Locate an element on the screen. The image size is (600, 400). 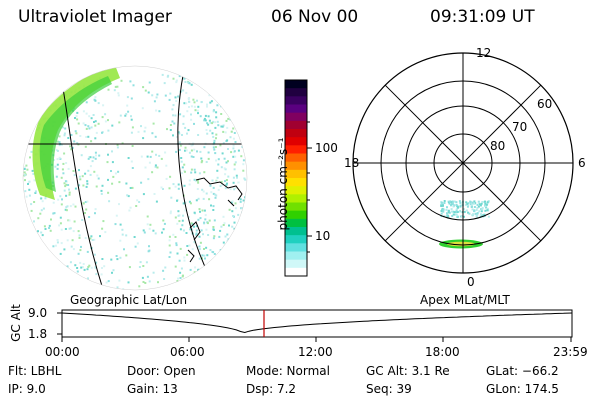
mlat-label-70: 70 is located at coordinates (520, 127).